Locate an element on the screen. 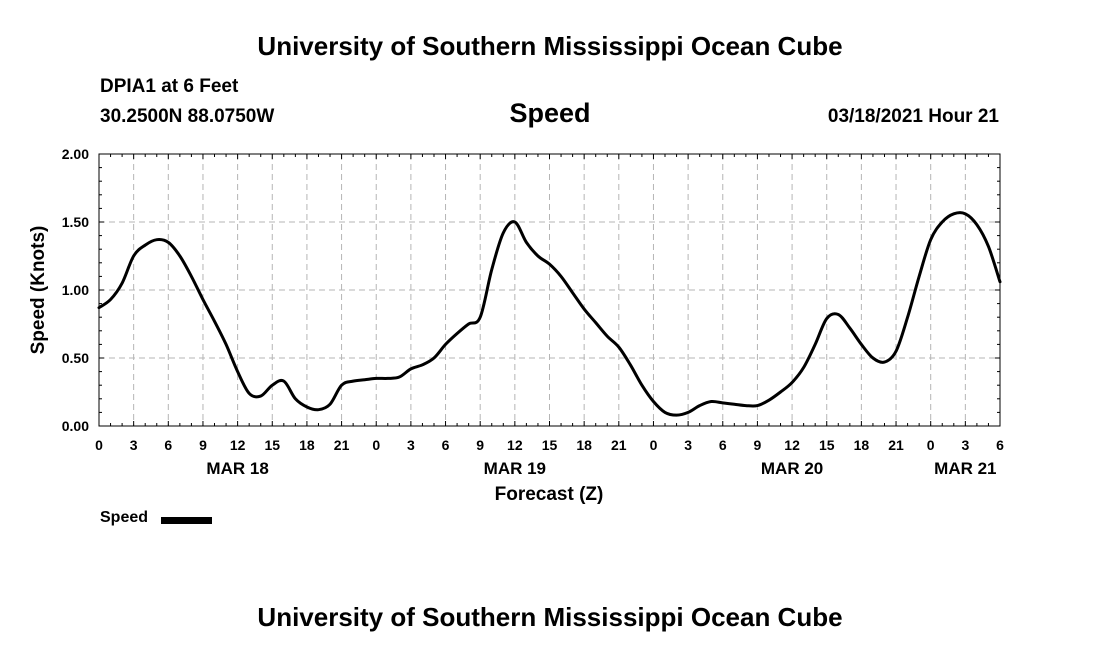  issue-time-label: 03/18/2021 Hour 21 is located at coordinates (913, 116).